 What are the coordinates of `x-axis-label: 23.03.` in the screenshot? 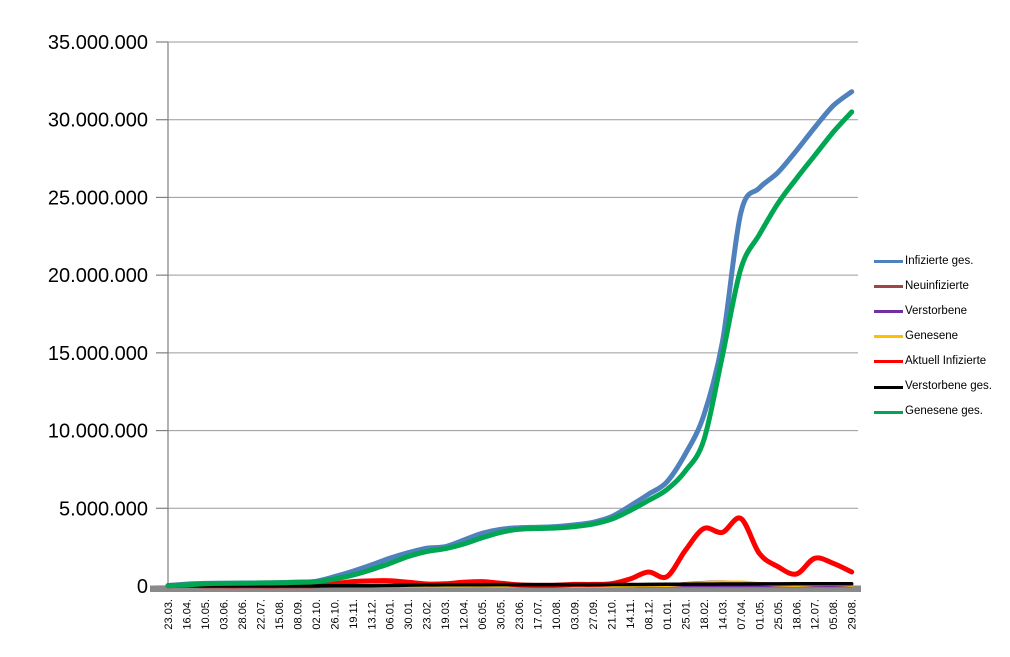 It's located at (169, 614).